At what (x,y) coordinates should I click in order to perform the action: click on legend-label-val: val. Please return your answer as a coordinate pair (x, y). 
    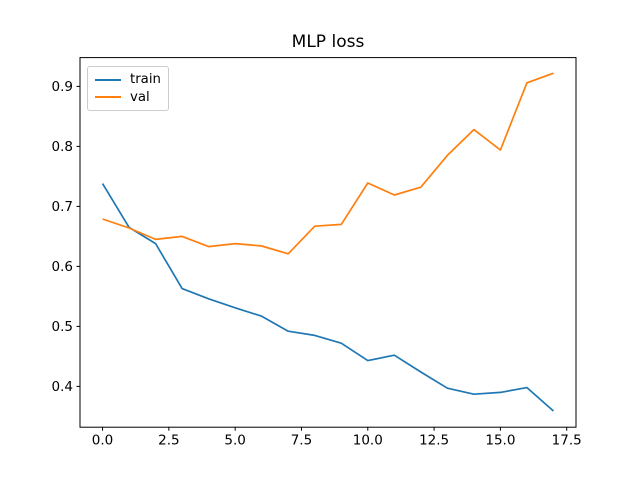
    Looking at the image, I should click on (140, 97).